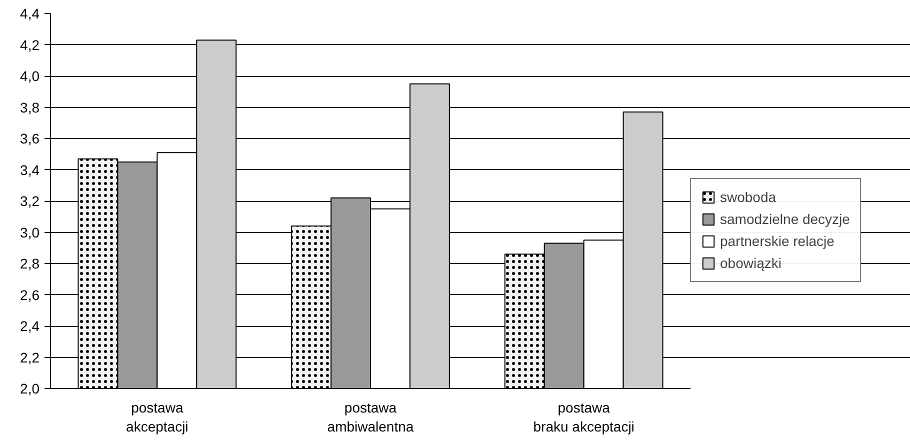  Describe the element at coordinates (30, 294) in the screenshot. I see `y-tick-label: 2,6` at that location.